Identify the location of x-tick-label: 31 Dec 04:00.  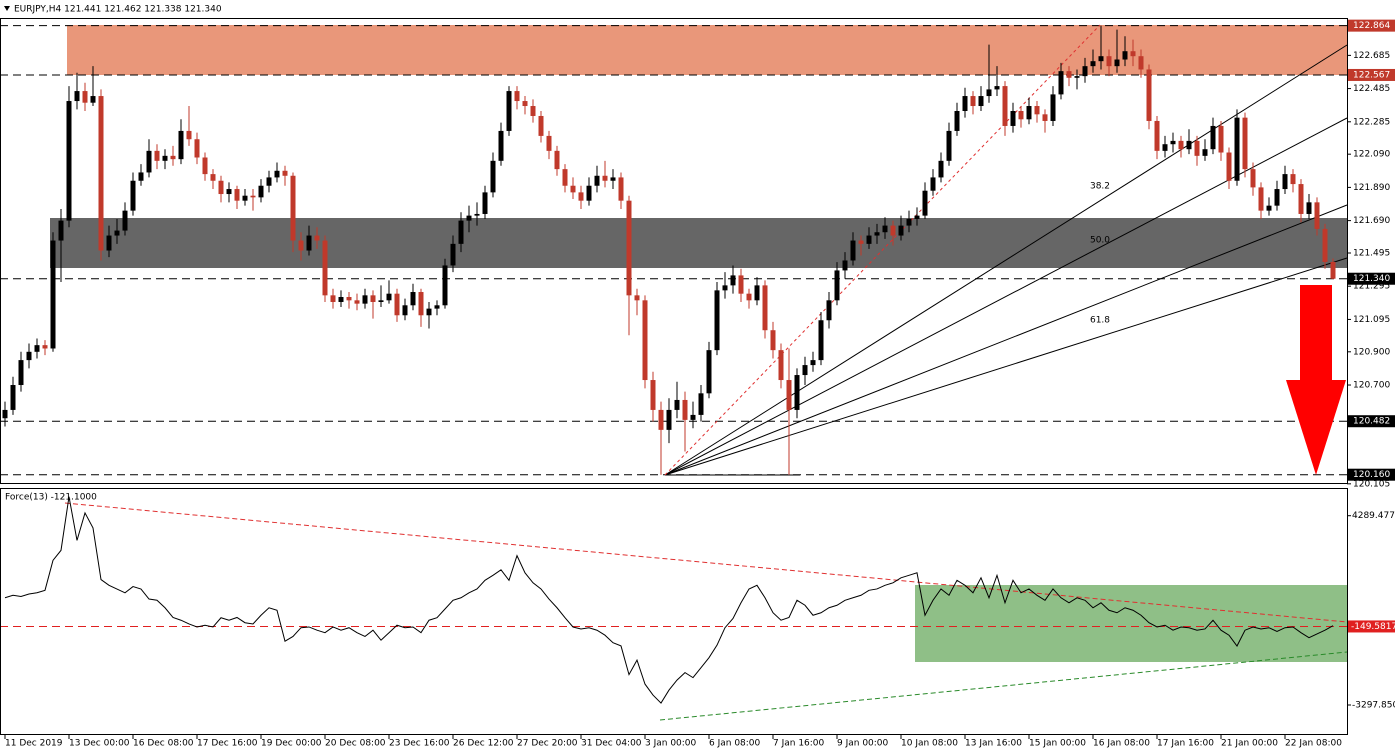
(611, 744).